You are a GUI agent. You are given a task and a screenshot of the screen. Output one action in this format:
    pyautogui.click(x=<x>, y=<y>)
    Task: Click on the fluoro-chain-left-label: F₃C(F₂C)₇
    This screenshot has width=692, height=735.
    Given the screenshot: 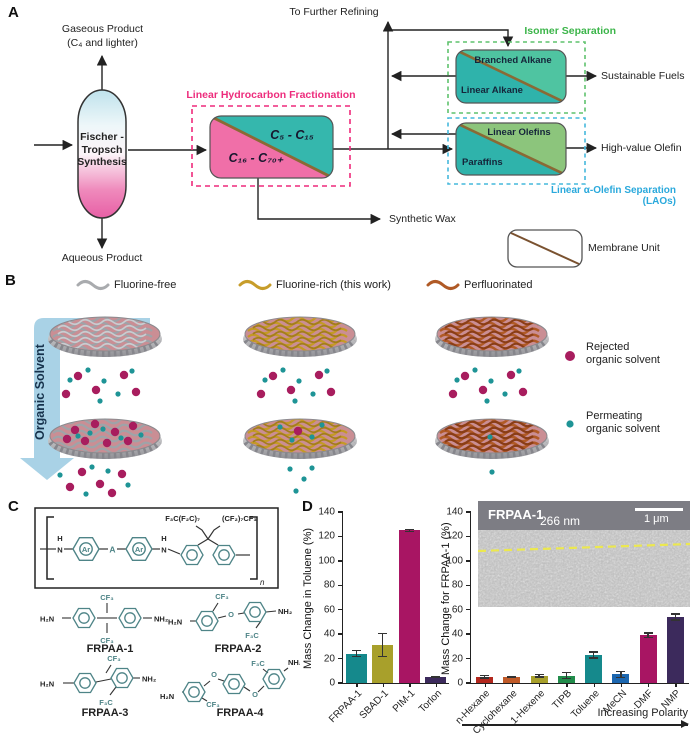 What is the action you would take?
    pyautogui.click(x=182, y=518)
    